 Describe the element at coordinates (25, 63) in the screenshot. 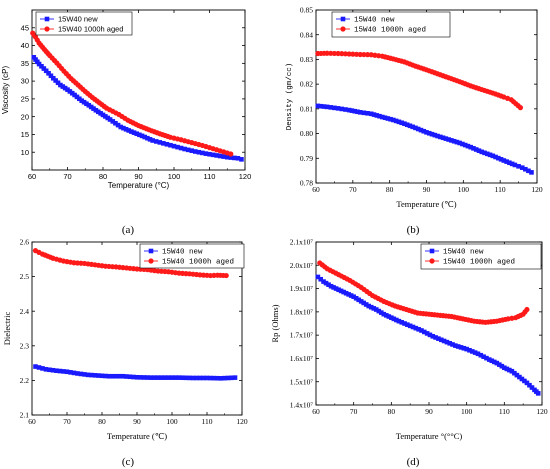

I see `y-tick-label: 35` at that location.